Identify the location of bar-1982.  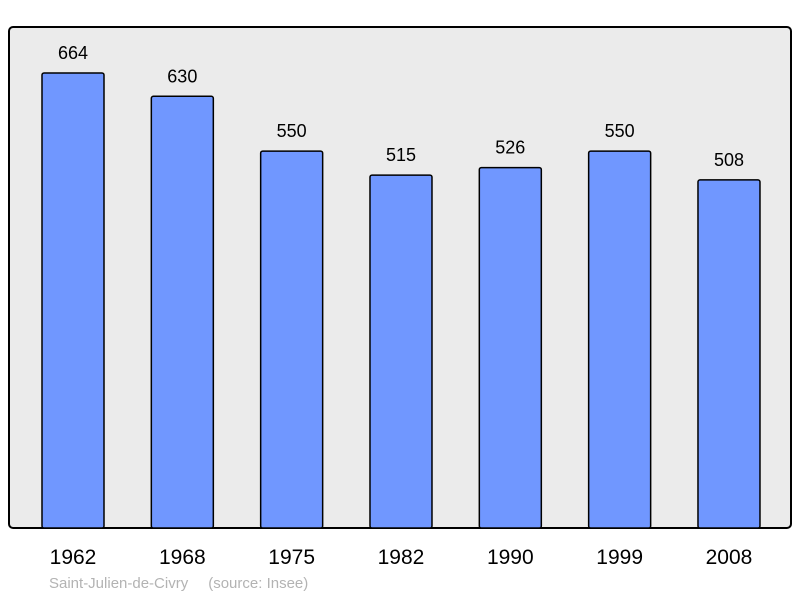
(401, 351).